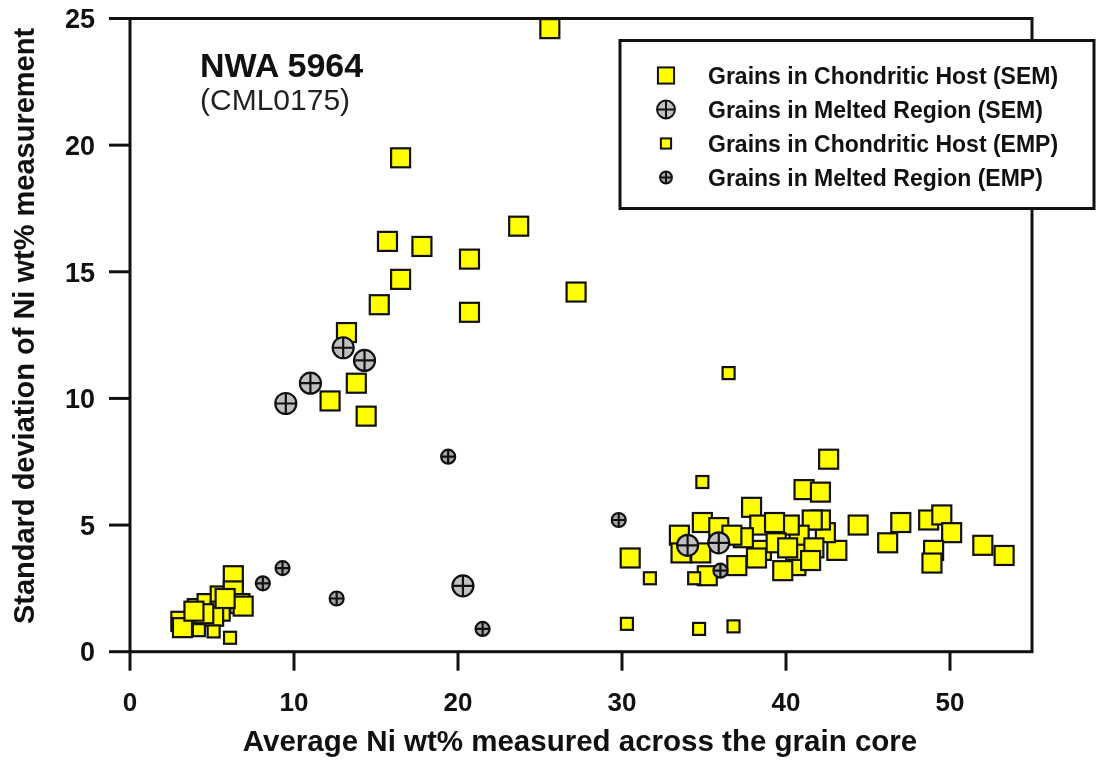 This screenshot has width=1096, height=761. What do you see at coordinates (24, 326) in the screenshot?
I see `y-axis-title: Standard deviation of Ni wt% measurement` at bounding box center [24, 326].